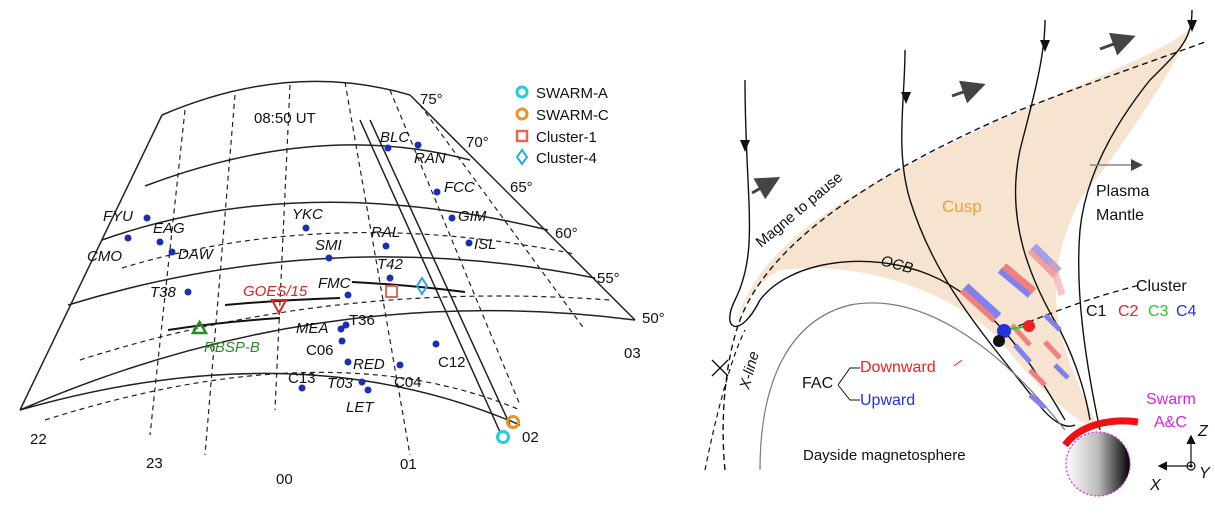 The height and width of the screenshot is (513, 1215). Describe the element at coordinates (408, 382) in the screenshot. I see `station-label: C04` at that location.